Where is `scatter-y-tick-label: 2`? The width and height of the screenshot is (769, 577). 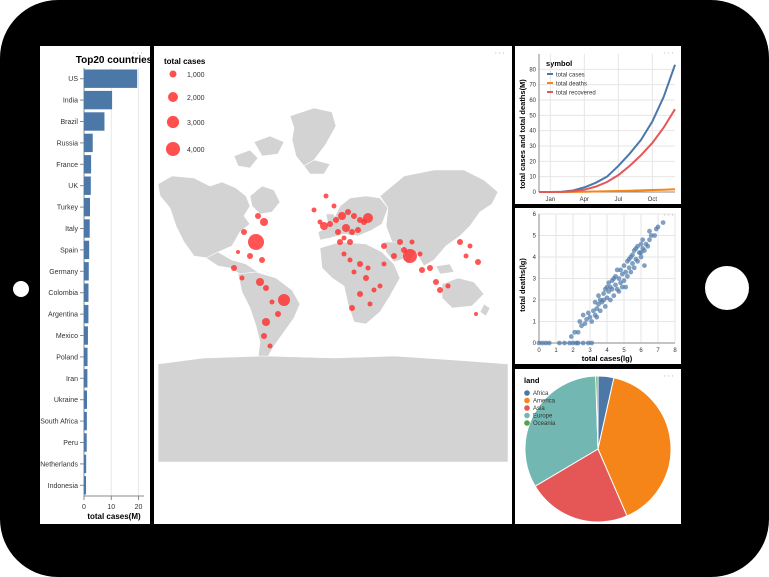
scatter-y-tick-label: 2 is located at coordinates (535, 301).